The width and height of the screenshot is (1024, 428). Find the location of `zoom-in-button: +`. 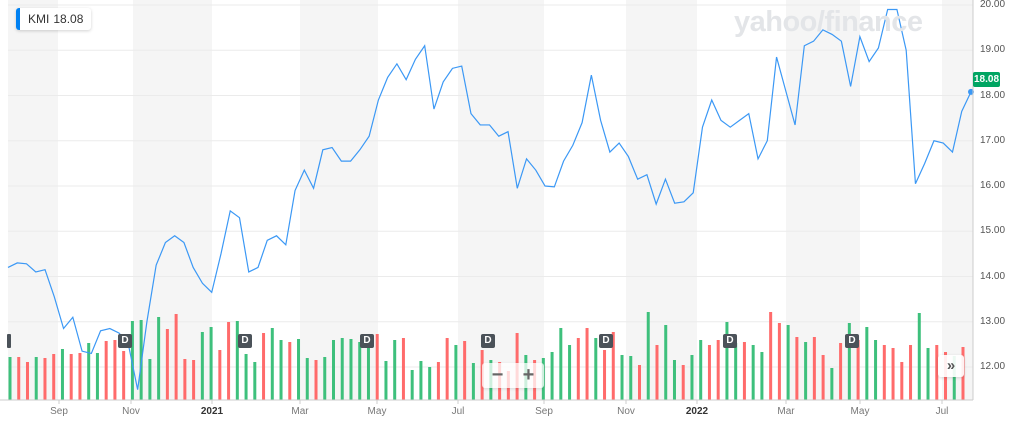

zoom-in-button: + is located at coordinates (528, 375).